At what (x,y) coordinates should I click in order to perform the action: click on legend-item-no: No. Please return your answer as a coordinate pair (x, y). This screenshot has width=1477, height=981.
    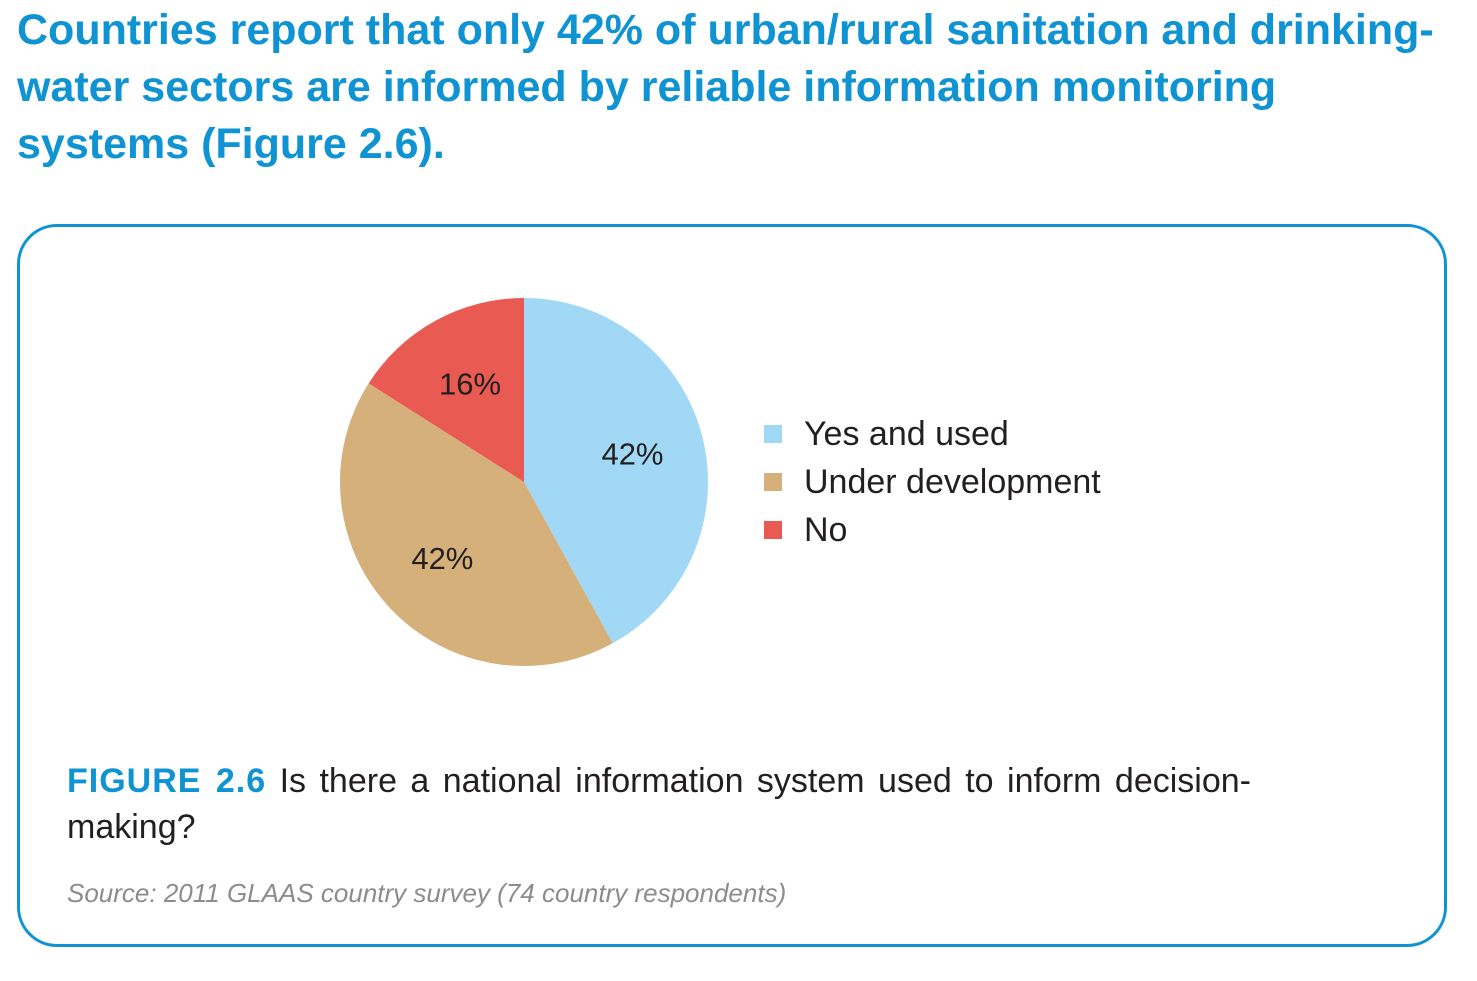
    Looking at the image, I should click on (932, 530).